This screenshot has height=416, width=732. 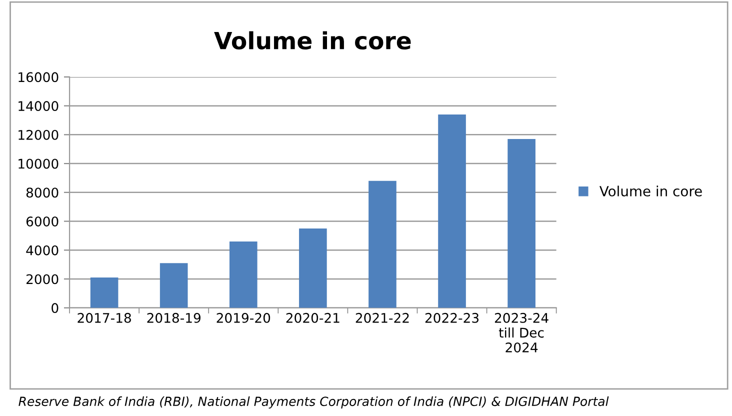 What do you see at coordinates (313, 317) in the screenshot?
I see `x-tick-label: 2020-21` at bounding box center [313, 317].